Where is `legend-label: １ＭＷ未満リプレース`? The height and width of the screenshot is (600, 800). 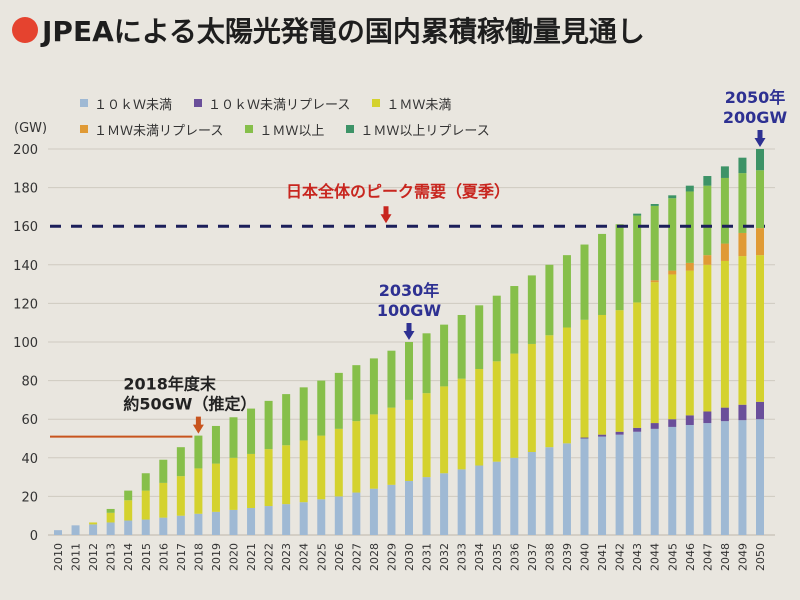
legend-label: １ＭＷ未満リプレース is located at coordinates (159, 131).